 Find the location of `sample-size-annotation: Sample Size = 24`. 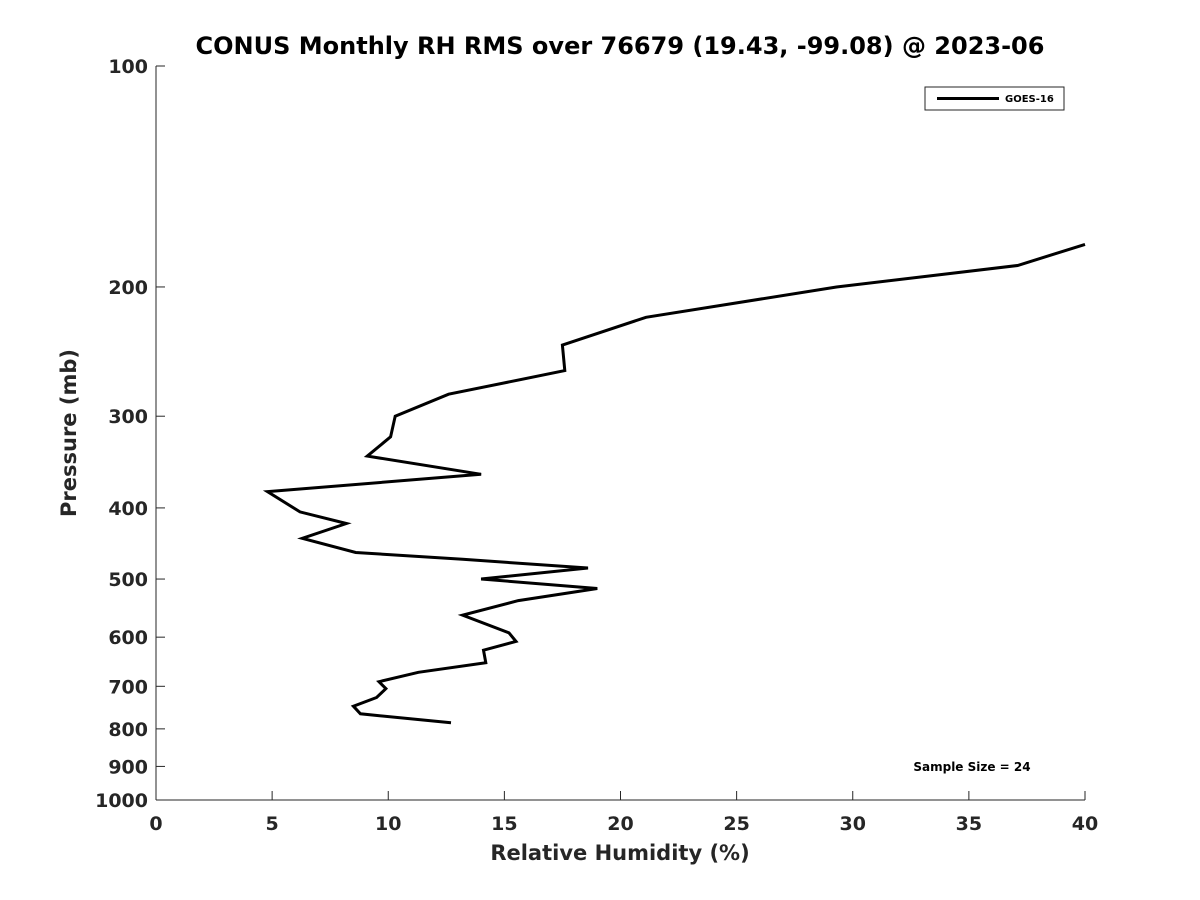

sample-size-annotation: Sample Size = 24 is located at coordinates (971, 767).